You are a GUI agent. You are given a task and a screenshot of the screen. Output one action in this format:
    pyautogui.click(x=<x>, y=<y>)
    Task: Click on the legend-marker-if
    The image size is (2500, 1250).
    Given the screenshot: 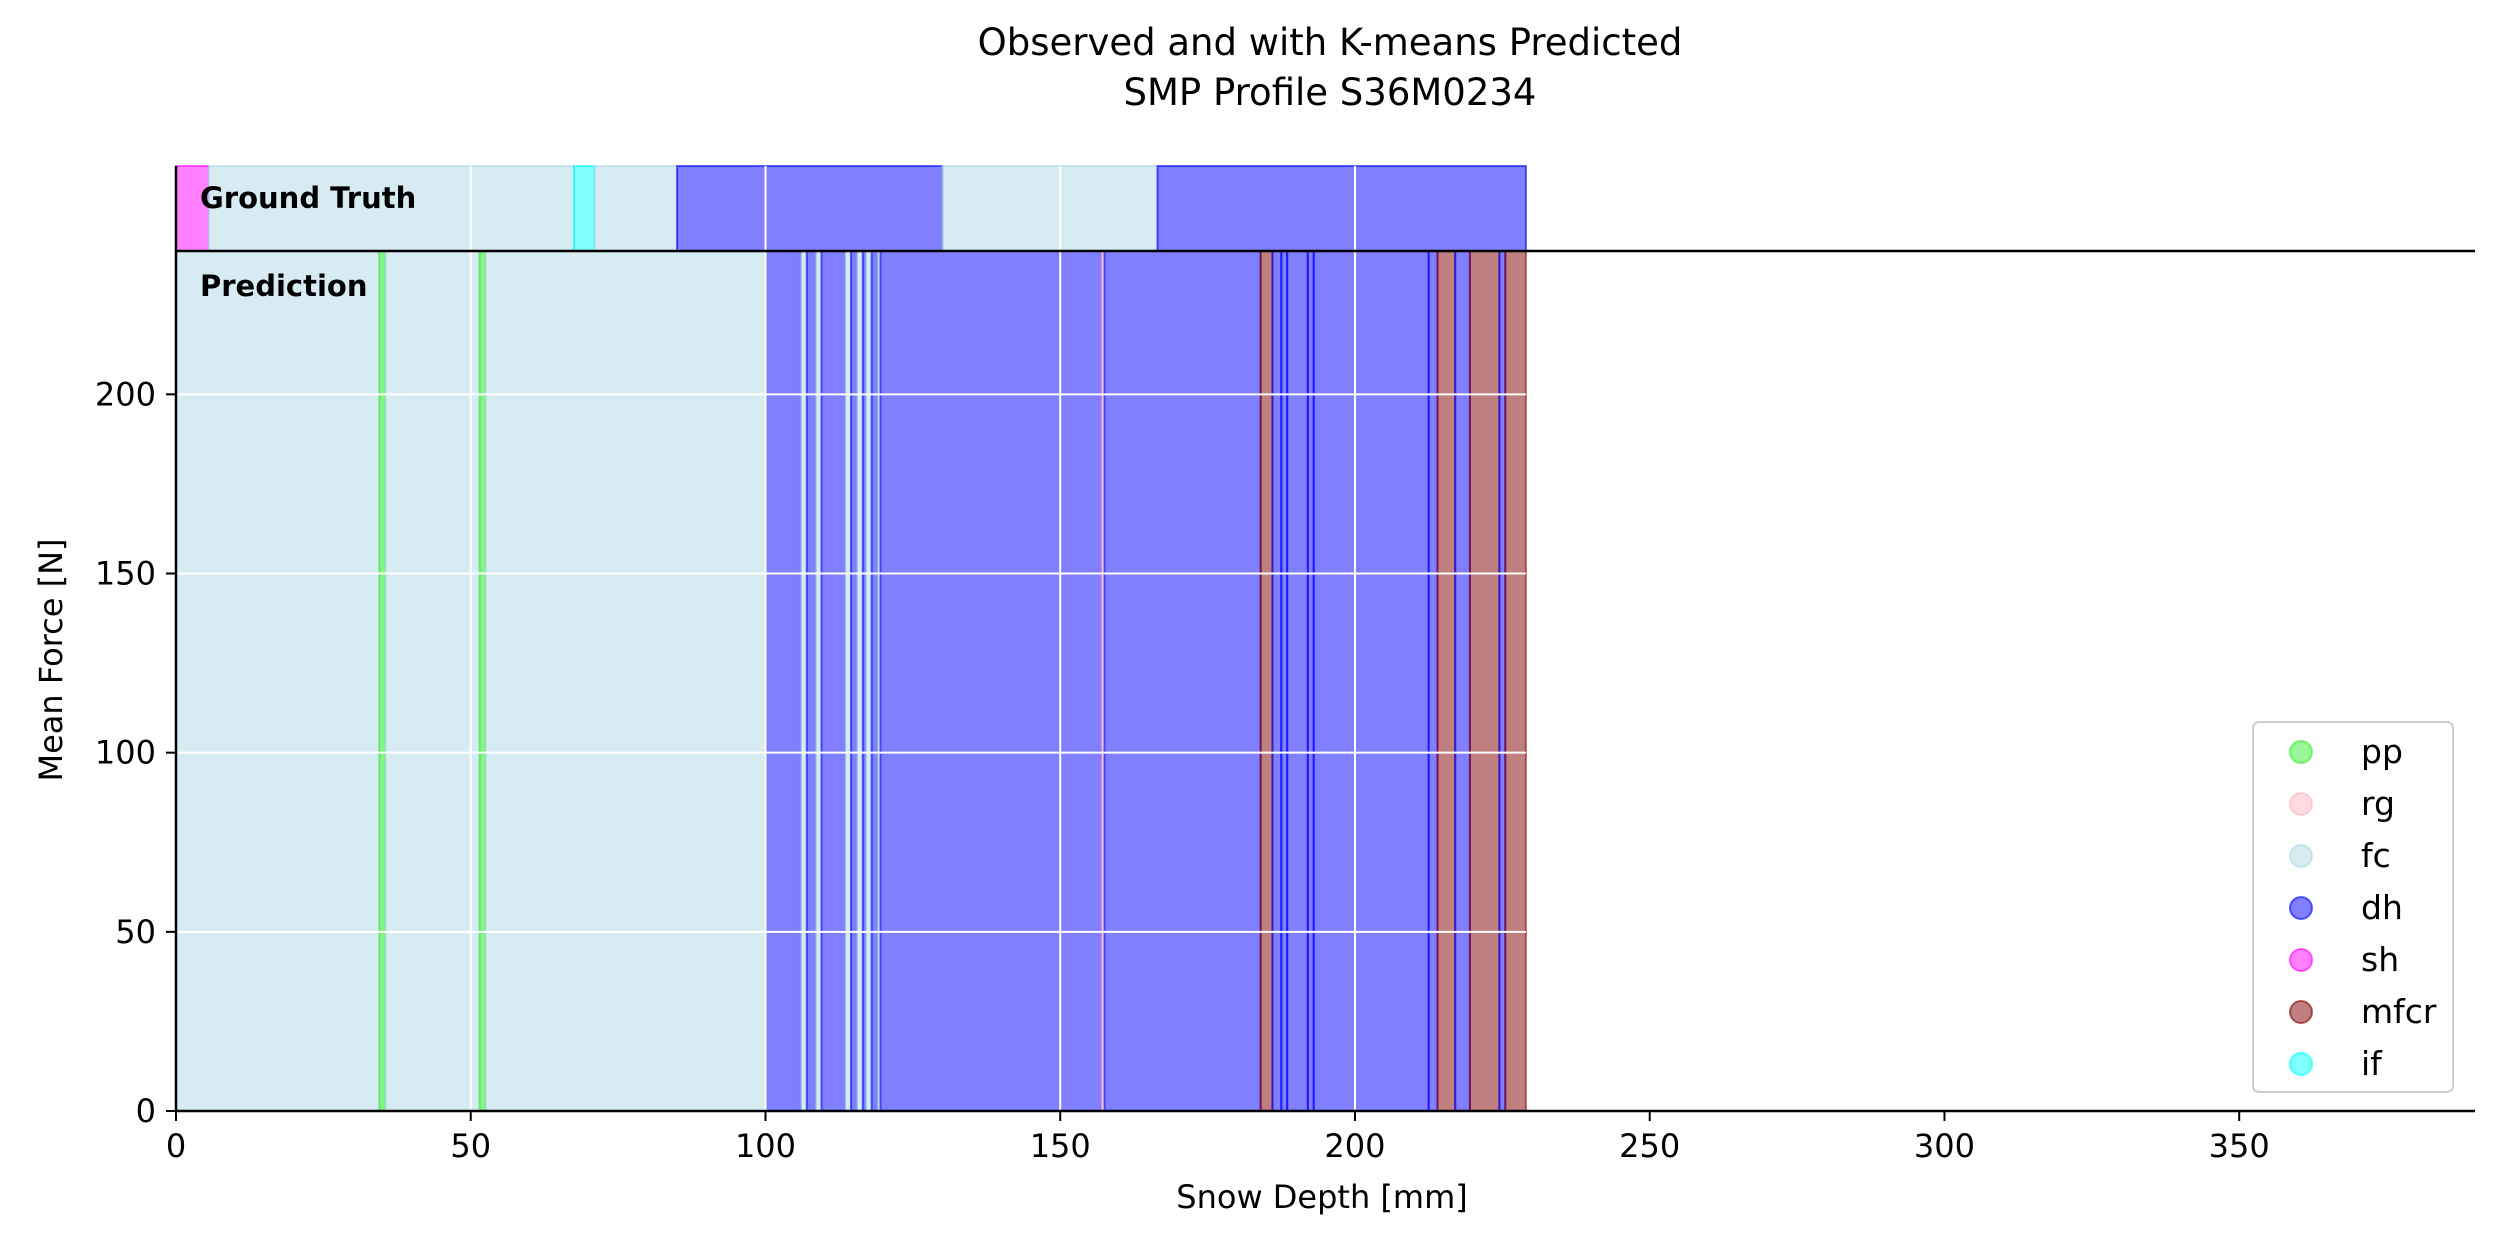 What is the action you would take?
    pyautogui.click(x=2301, y=1064)
    